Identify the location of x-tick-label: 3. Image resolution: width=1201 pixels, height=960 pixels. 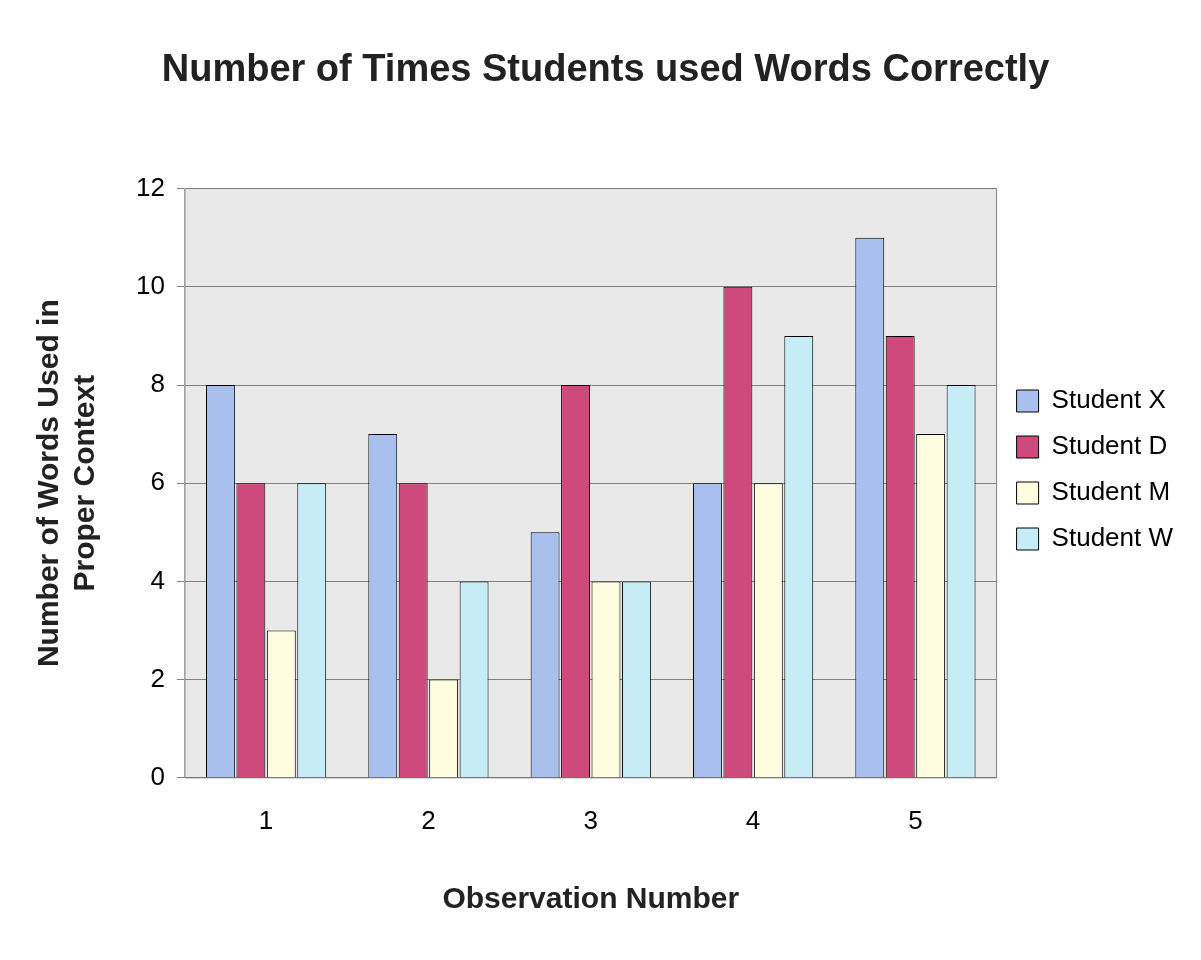
(590, 819).